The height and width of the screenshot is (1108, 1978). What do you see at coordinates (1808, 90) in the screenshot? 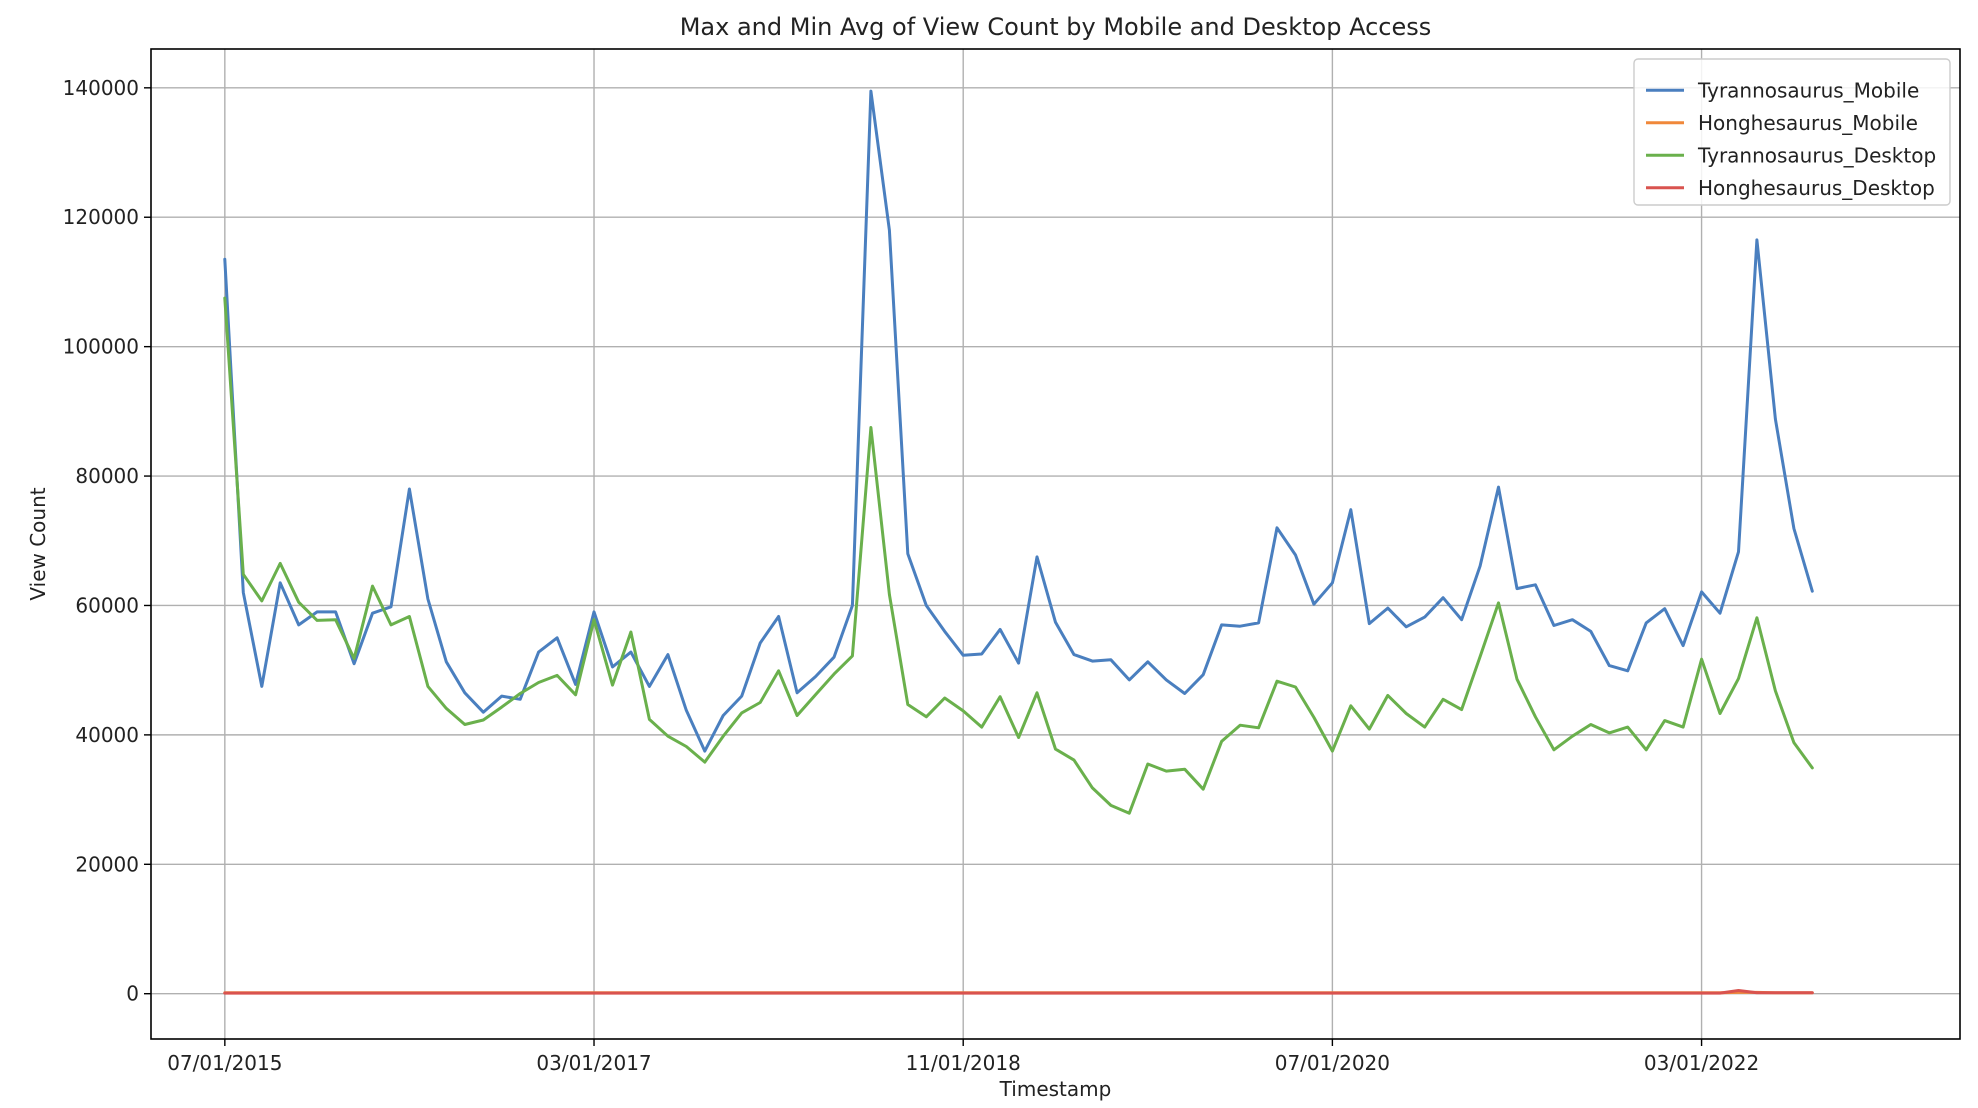
I see `legend-label: Tyrannosaurus_Mobile` at bounding box center [1808, 90].